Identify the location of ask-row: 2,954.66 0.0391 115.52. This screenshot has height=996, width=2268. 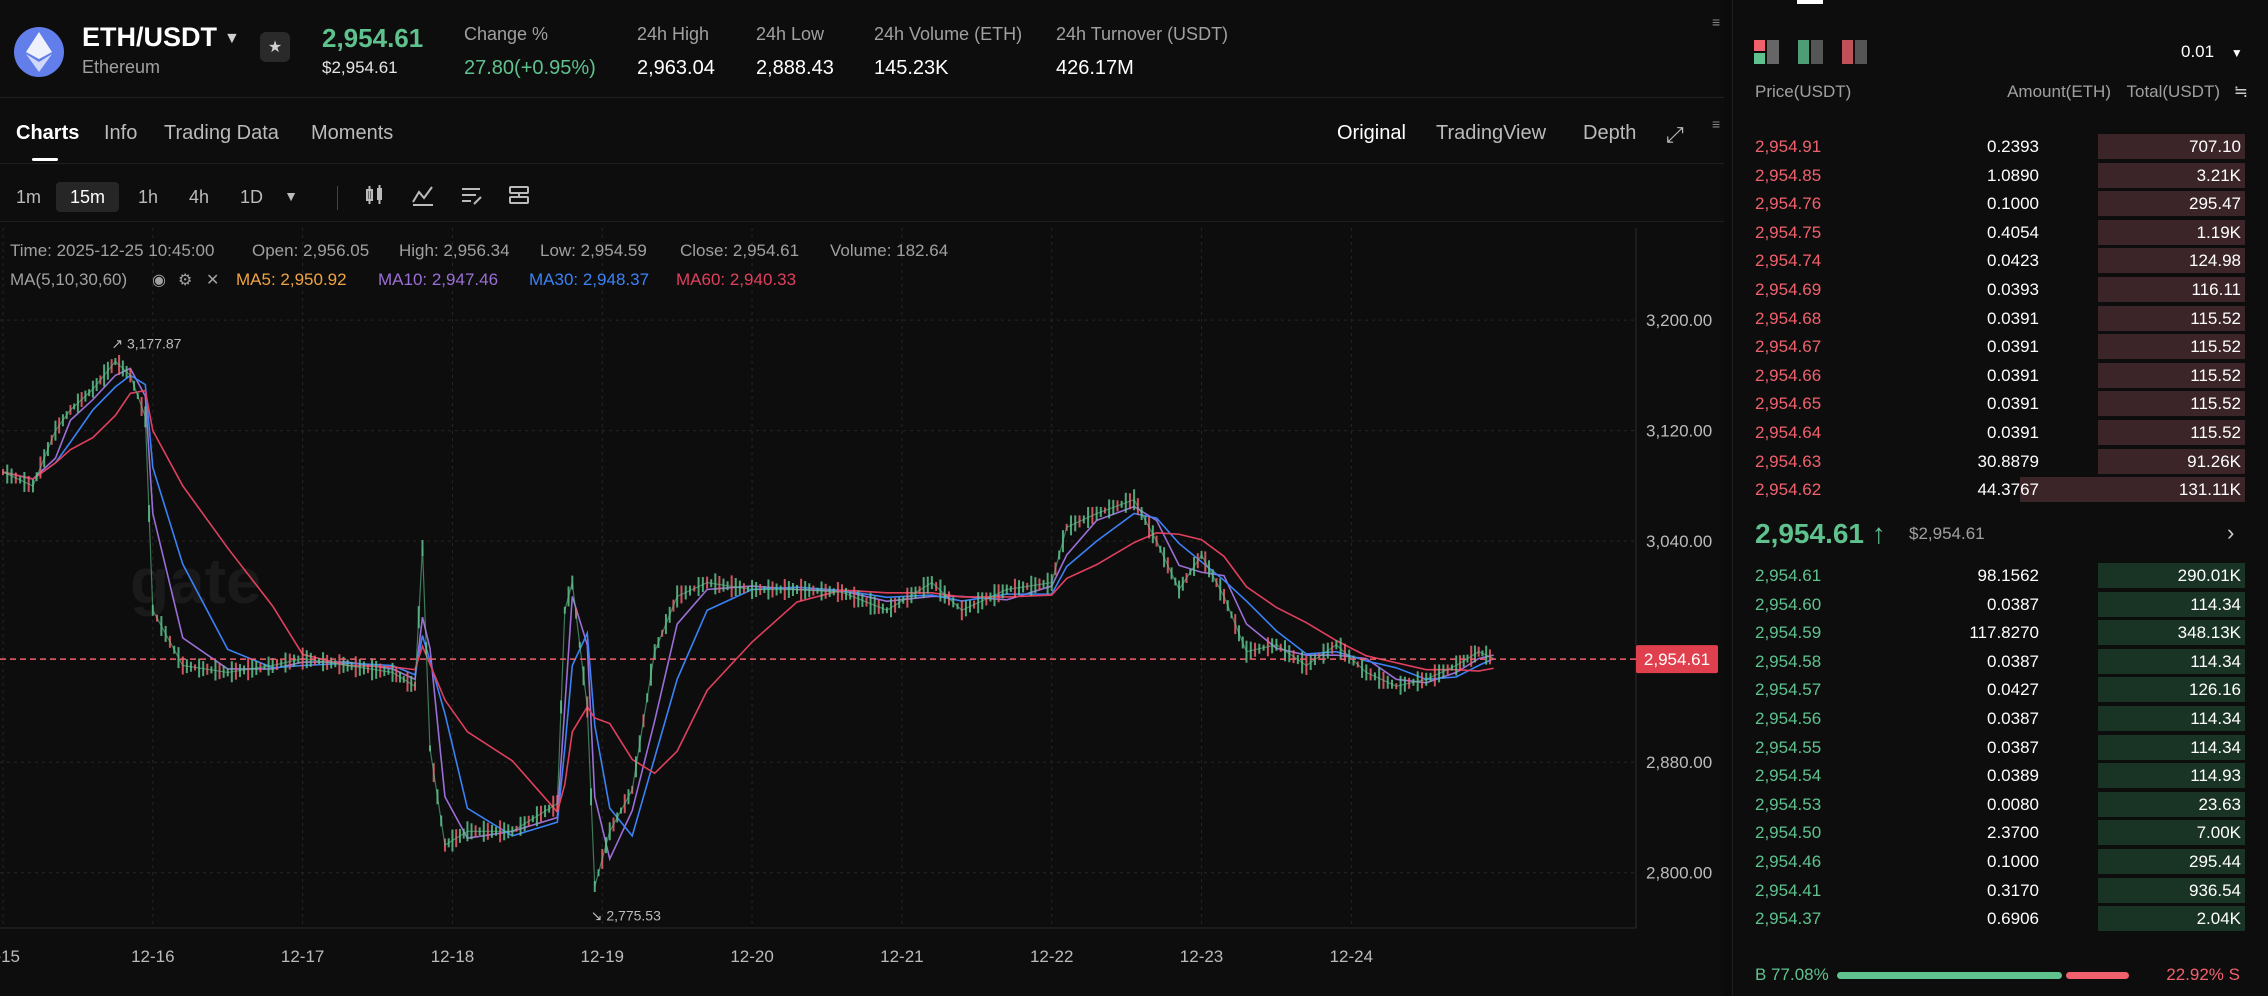
(2000, 375).